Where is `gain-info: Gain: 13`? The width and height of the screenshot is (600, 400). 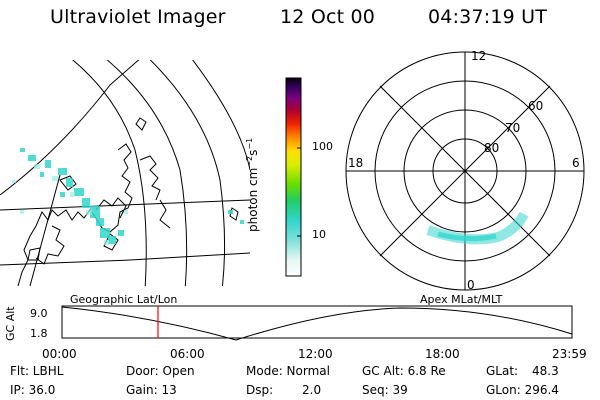 gain-info: Gain: 13 is located at coordinates (151, 390).